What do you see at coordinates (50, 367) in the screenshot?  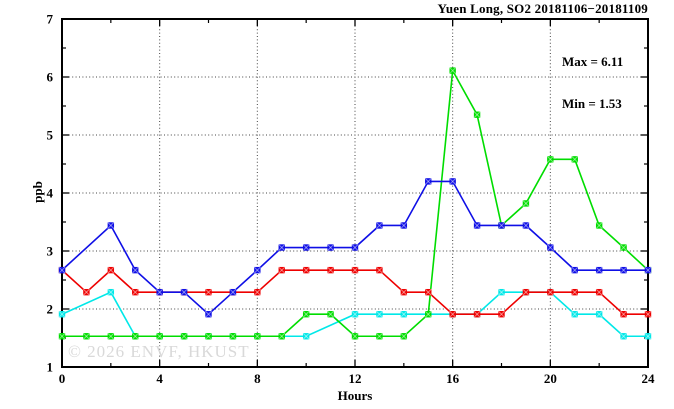 I see `svg-text: 1` at bounding box center [50, 367].